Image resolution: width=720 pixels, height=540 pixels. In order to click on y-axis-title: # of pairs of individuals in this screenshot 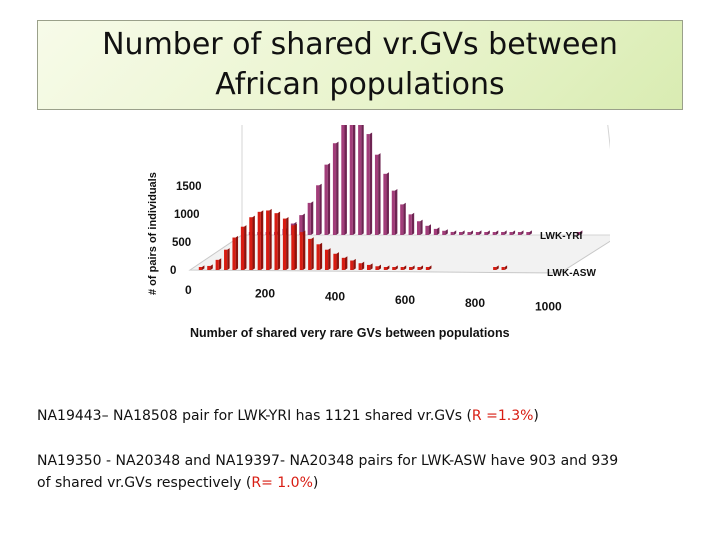, I will do `click(153, 233)`.